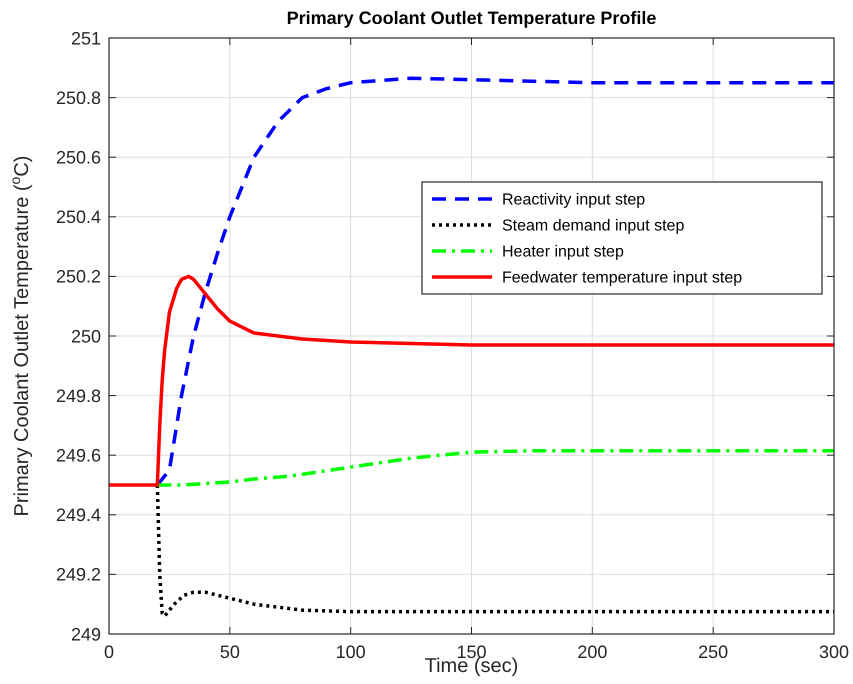 This screenshot has height=684, width=853. Describe the element at coordinates (78, 456) in the screenshot. I see `y-tick-label: 249.6` at that location.